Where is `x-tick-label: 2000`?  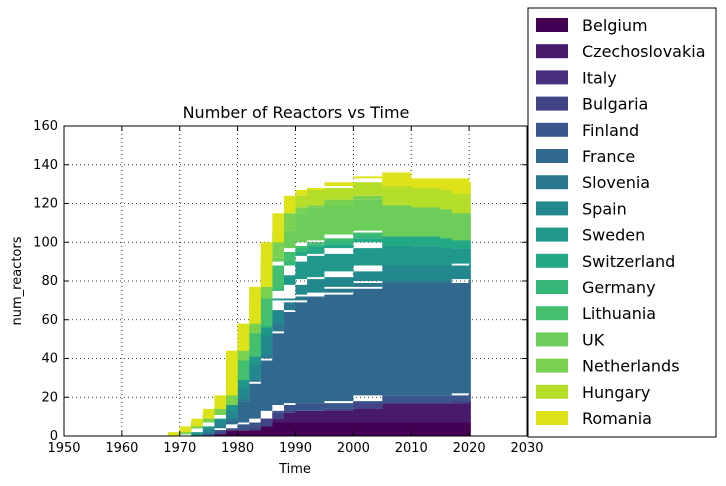
x-tick-label: 2000 is located at coordinates (353, 448).